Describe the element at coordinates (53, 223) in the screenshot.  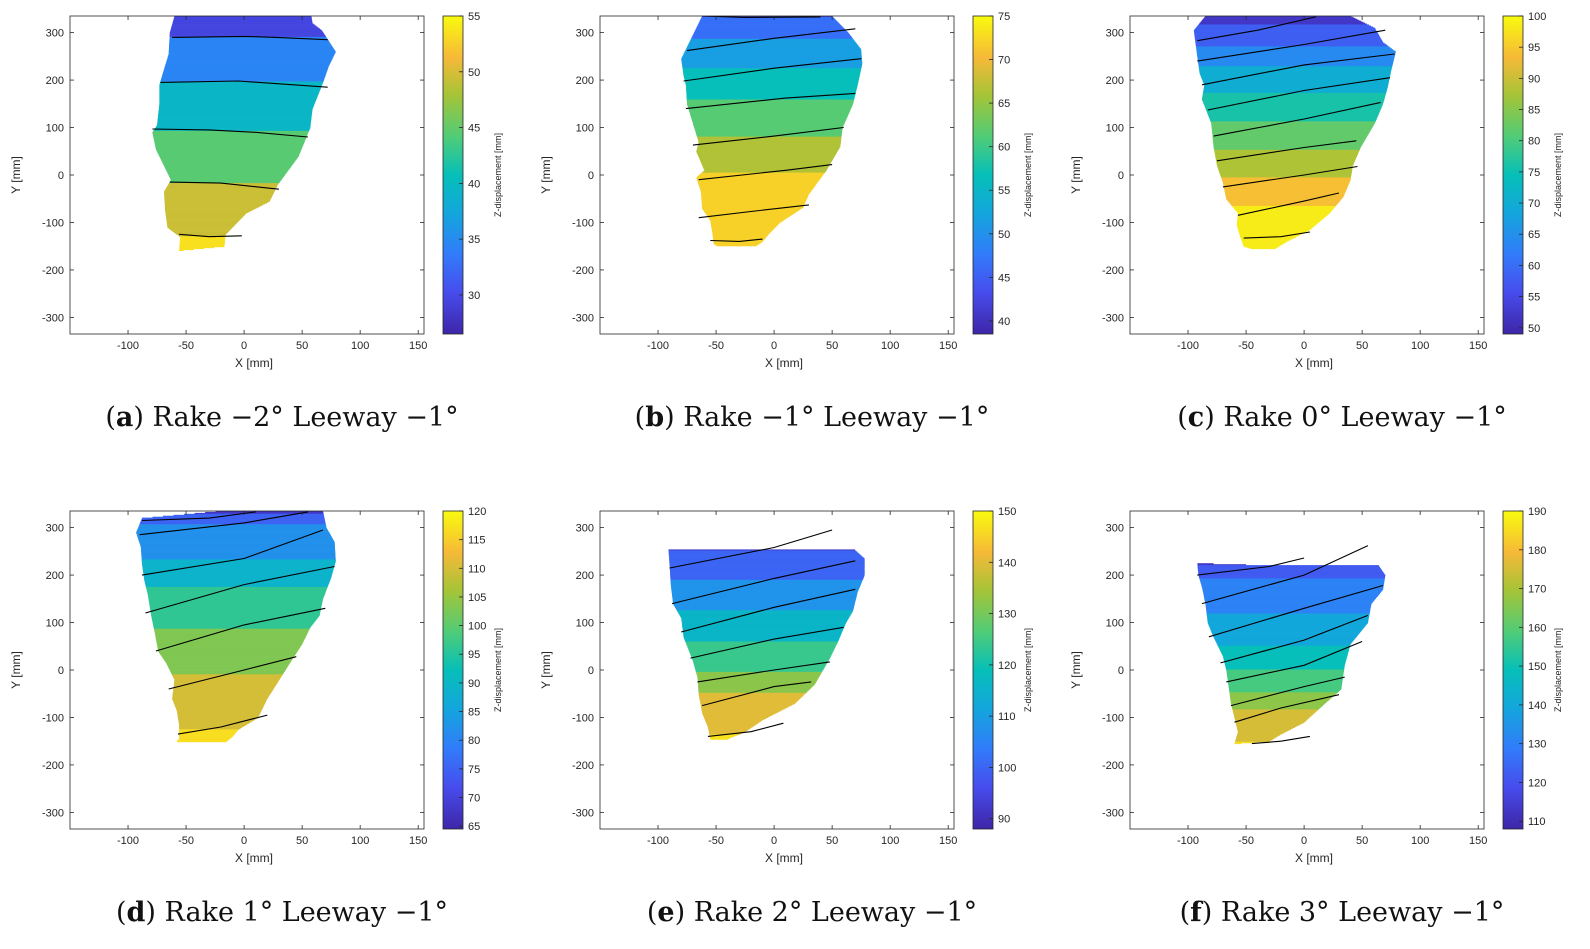
I see `y-tick-label: -100` at that location.